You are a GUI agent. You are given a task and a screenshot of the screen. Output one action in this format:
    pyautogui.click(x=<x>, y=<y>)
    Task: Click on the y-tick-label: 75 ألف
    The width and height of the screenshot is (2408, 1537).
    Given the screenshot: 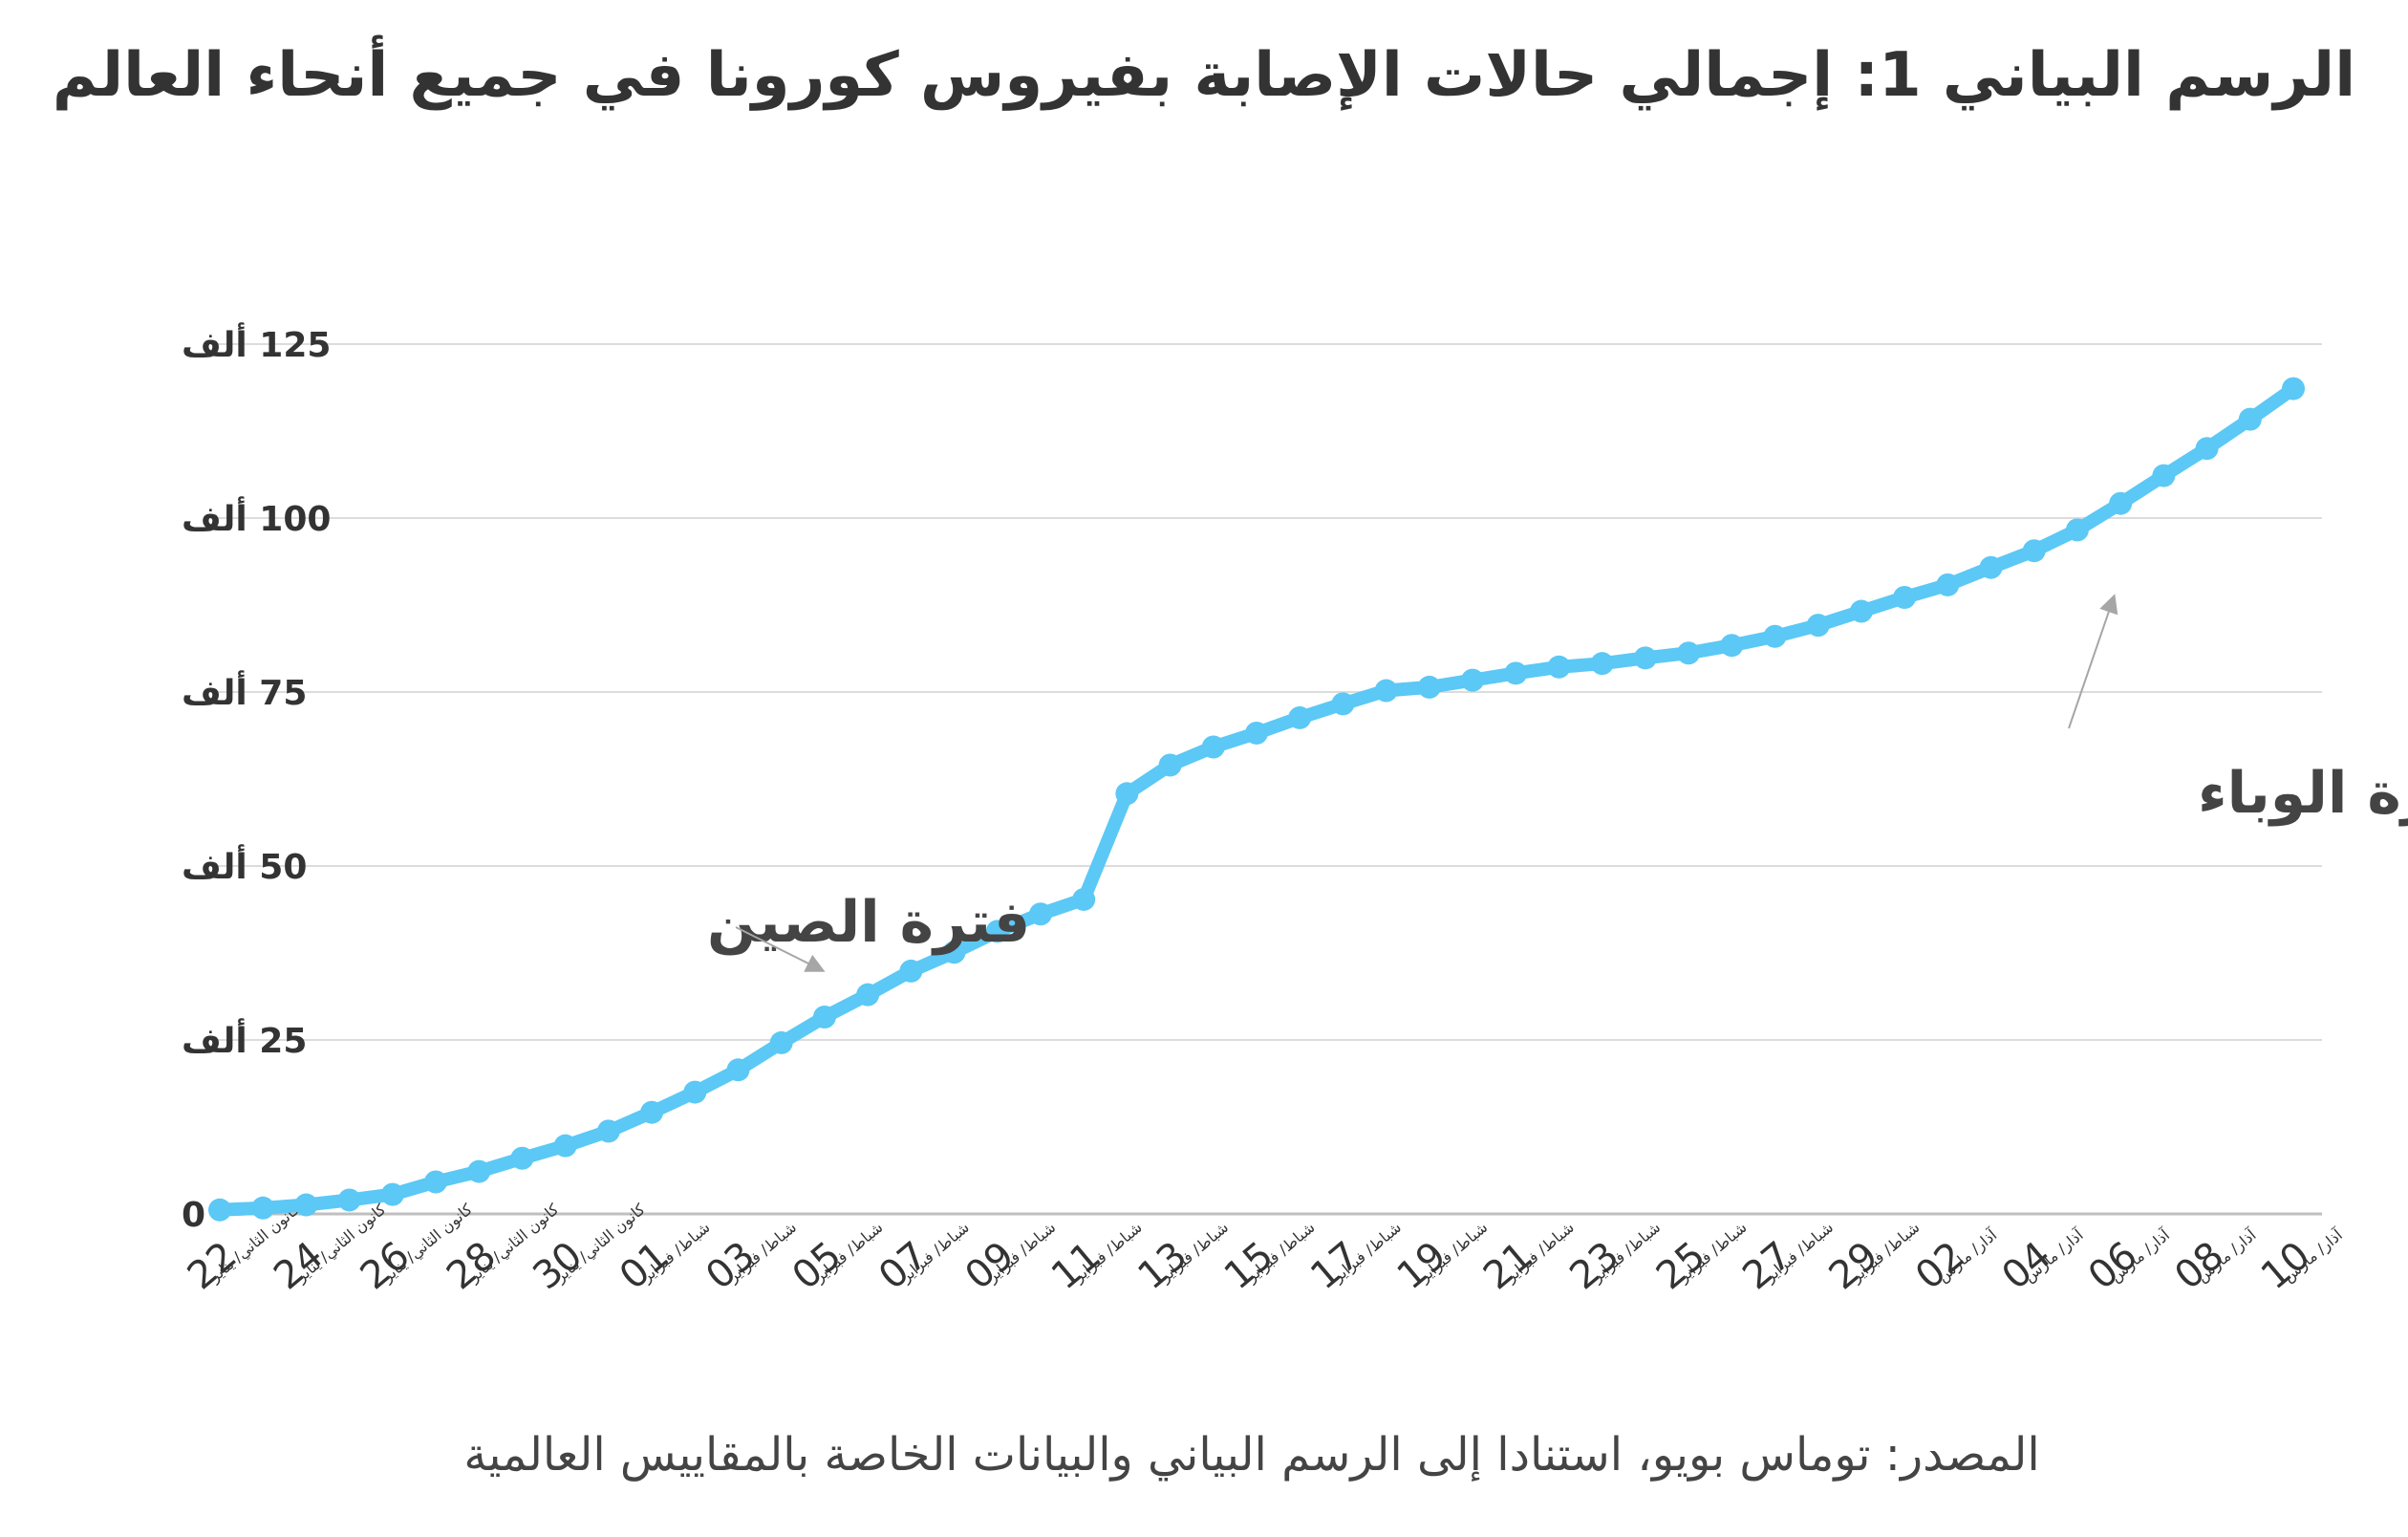 What is the action you would take?
    pyautogui.click(x=245, y=691)
    